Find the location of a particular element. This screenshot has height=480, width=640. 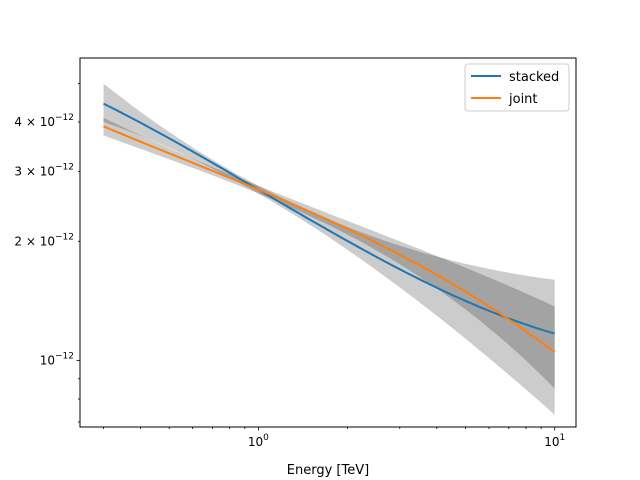

x-axis-label: Energy [TeV] is located at coordinates (328, 470).